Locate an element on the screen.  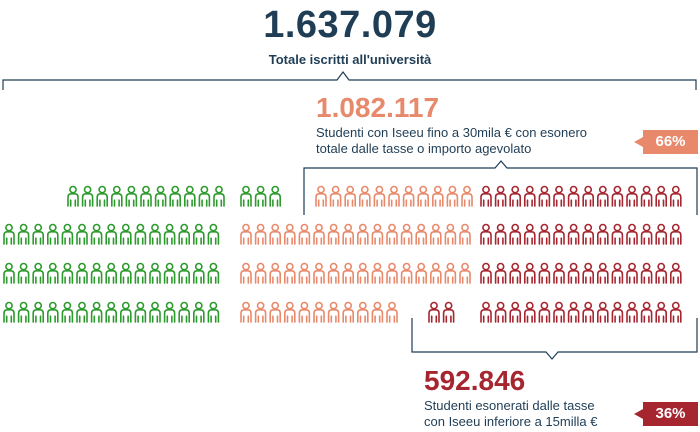
esonerati-share-badge: 36% is located at coordinates (666, 414).